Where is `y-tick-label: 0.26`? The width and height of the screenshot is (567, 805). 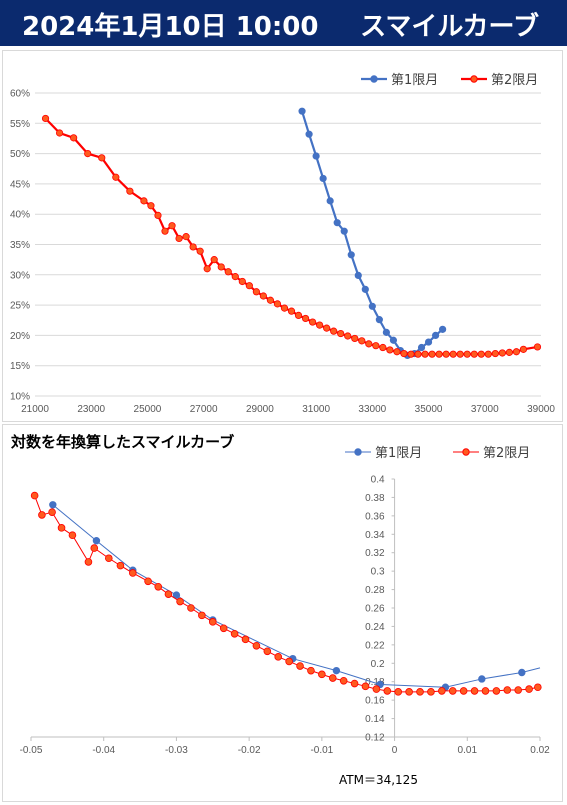 y-tick-label: 0.26 is located at coordinates (375, 609).